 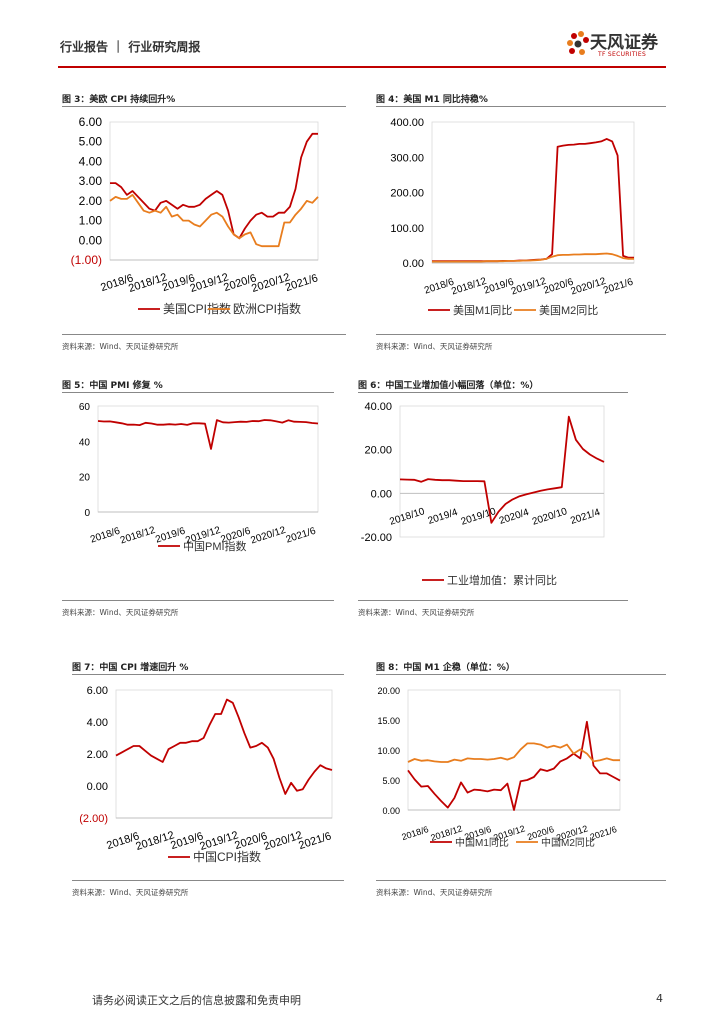 What do you see at coordinates (91, 201) in the screenshot?
I see `y-tick-label: 2.00` at bounding box center [91, 201].